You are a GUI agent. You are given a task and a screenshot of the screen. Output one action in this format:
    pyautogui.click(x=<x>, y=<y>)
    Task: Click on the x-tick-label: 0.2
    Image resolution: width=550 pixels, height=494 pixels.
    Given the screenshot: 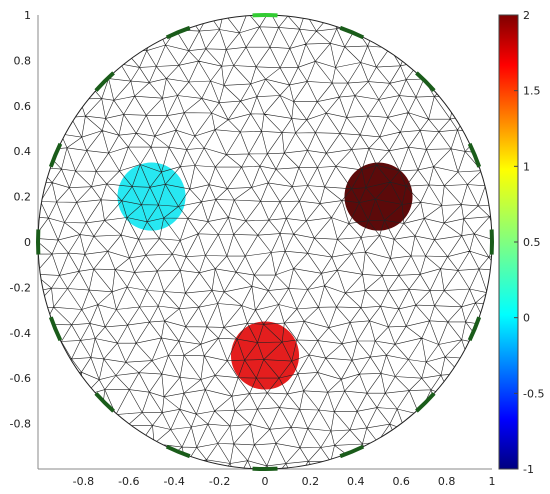 What is the action you would take?
    pyautogui.click(x=311, y=481)
    